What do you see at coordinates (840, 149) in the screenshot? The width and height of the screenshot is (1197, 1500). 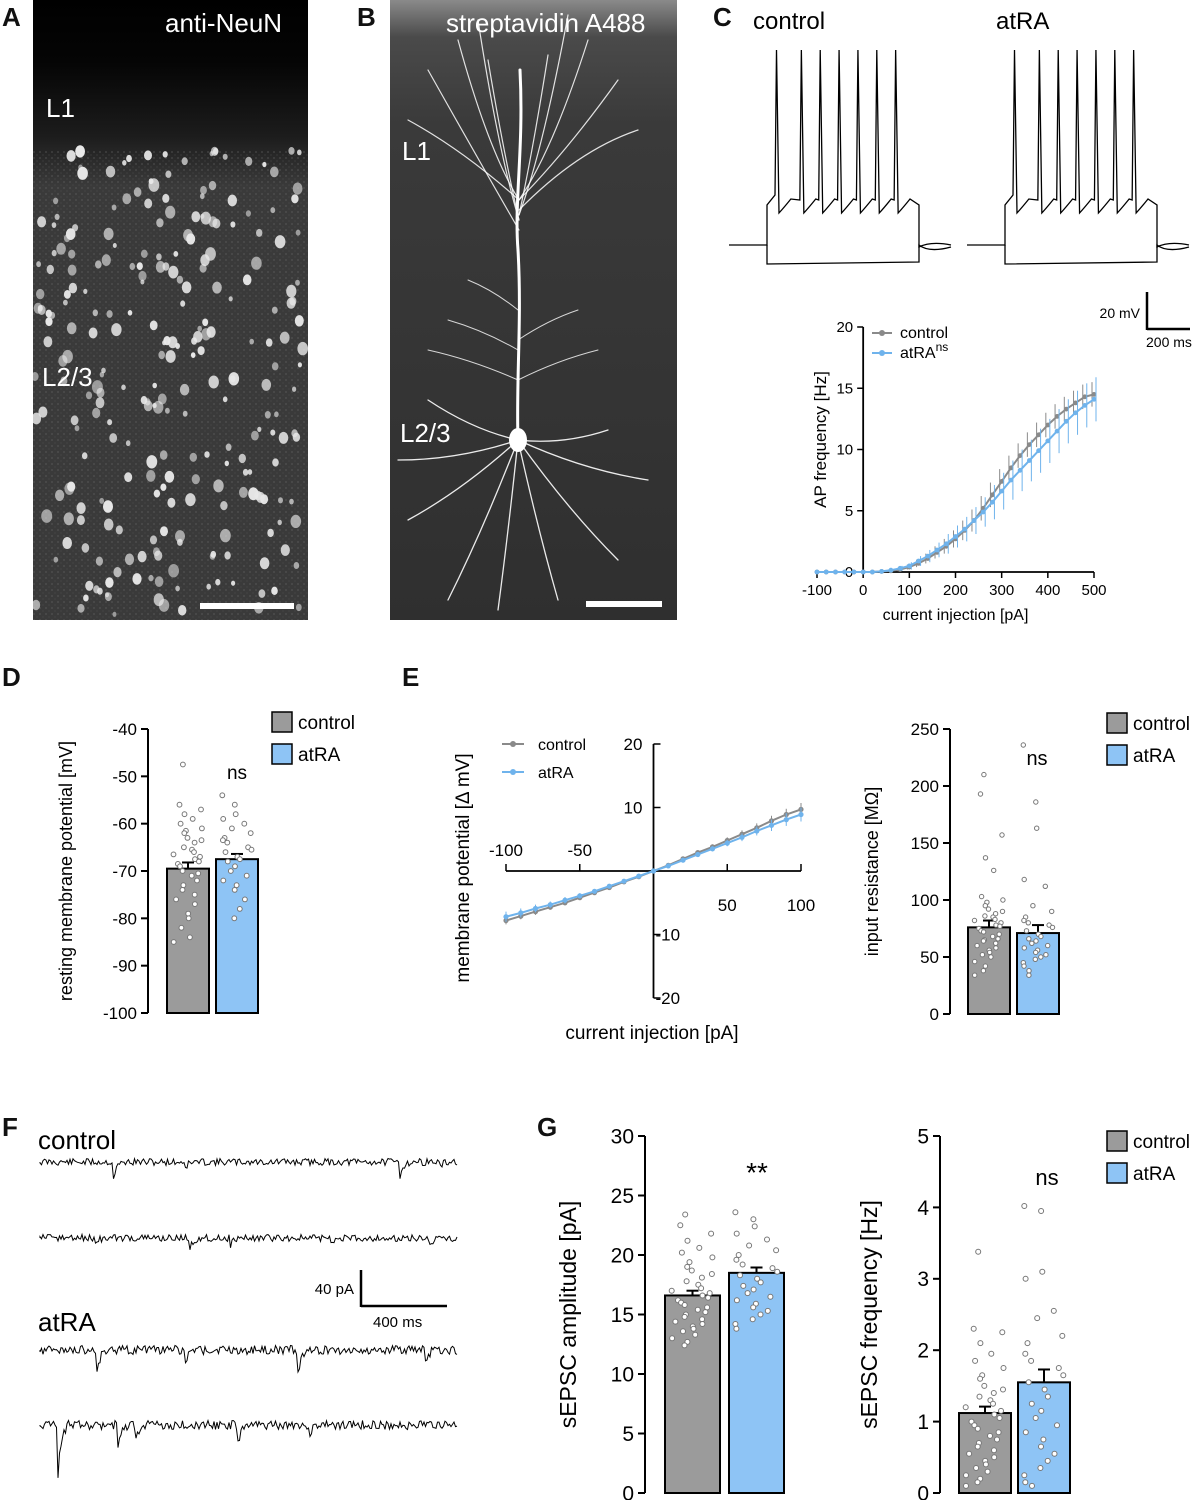 I see `control-depolarizing-trace` at bounding box center [840, 149].